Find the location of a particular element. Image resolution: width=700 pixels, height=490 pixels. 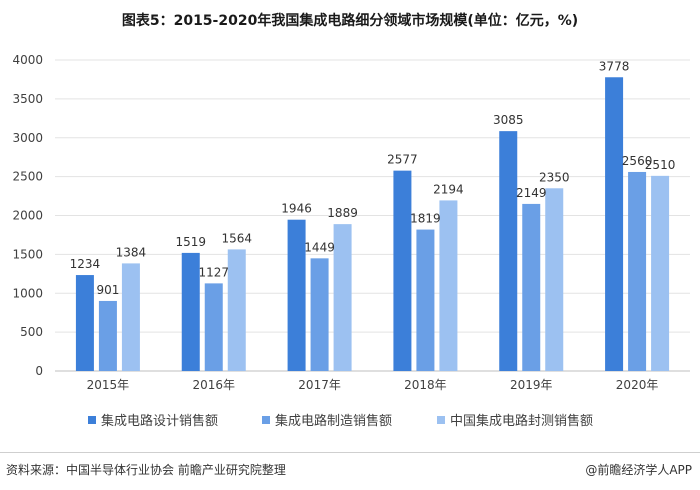

data-label: 901 is located at coordinates (107, 290).